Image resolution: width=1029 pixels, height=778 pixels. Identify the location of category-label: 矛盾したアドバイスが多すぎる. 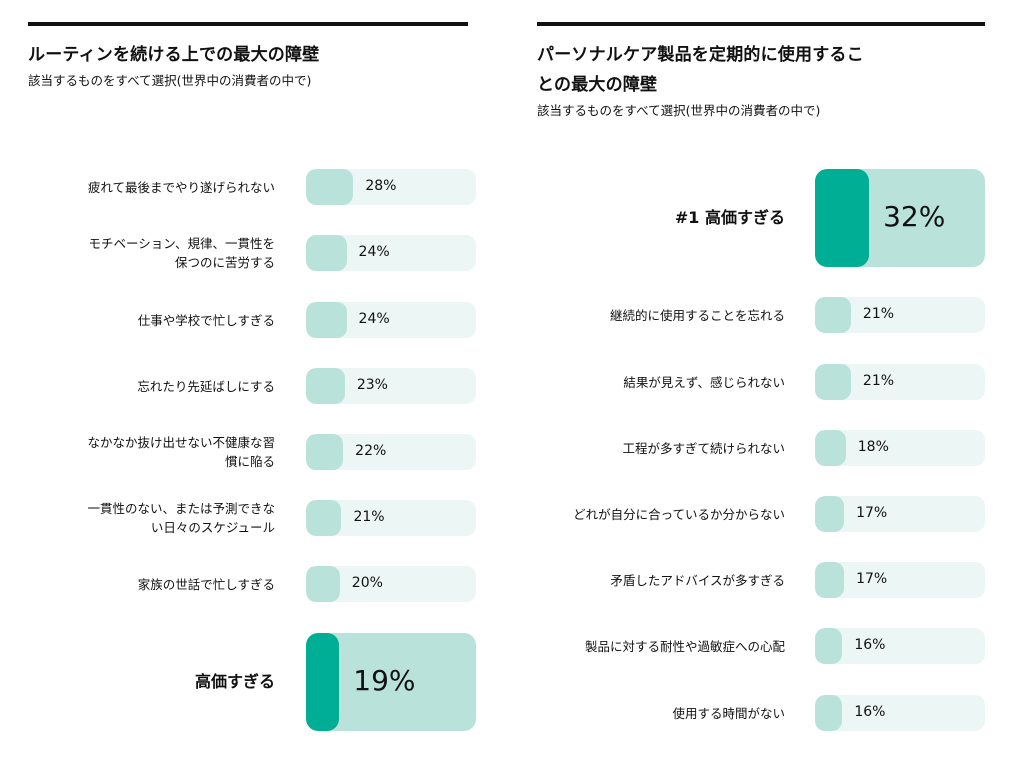
(697, 580).